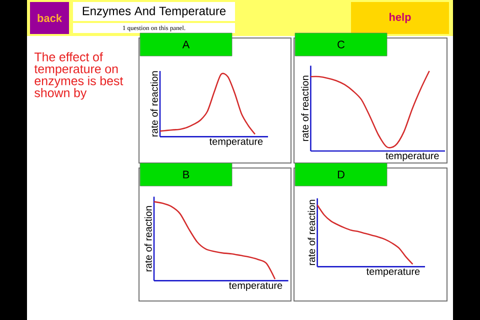 This screenshot has height=320, width=480. What do you see at coordinates (186, 174) in the screenshot?
I see `chart-title: B` at bounding box center [186, 174].